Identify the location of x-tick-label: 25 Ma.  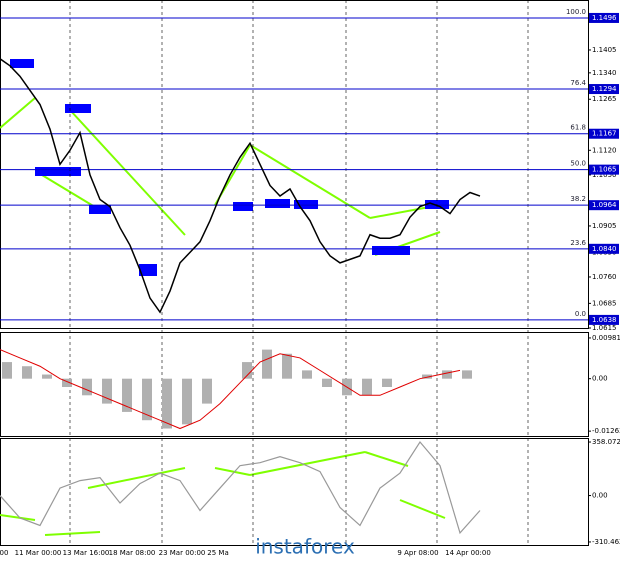
(217, 553).